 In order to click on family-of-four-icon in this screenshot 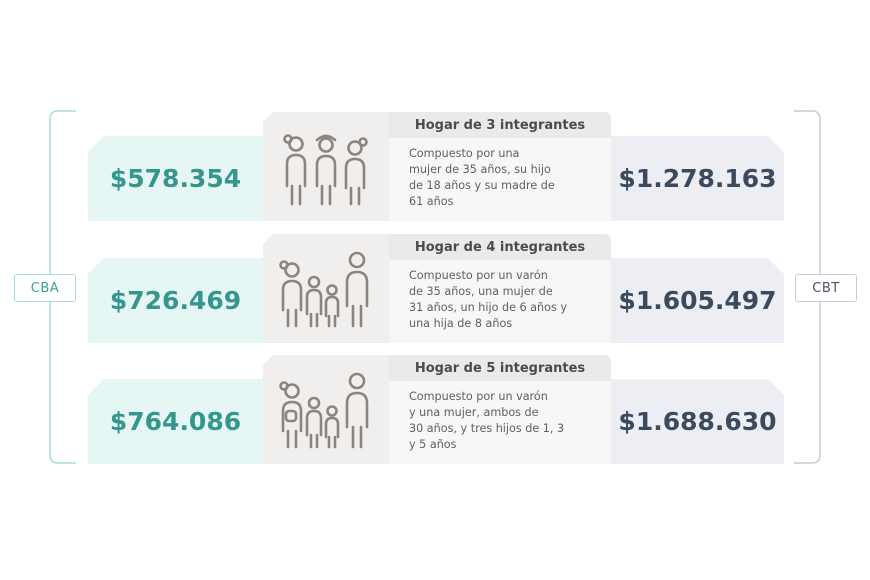, I will do `click(324, 289)`.